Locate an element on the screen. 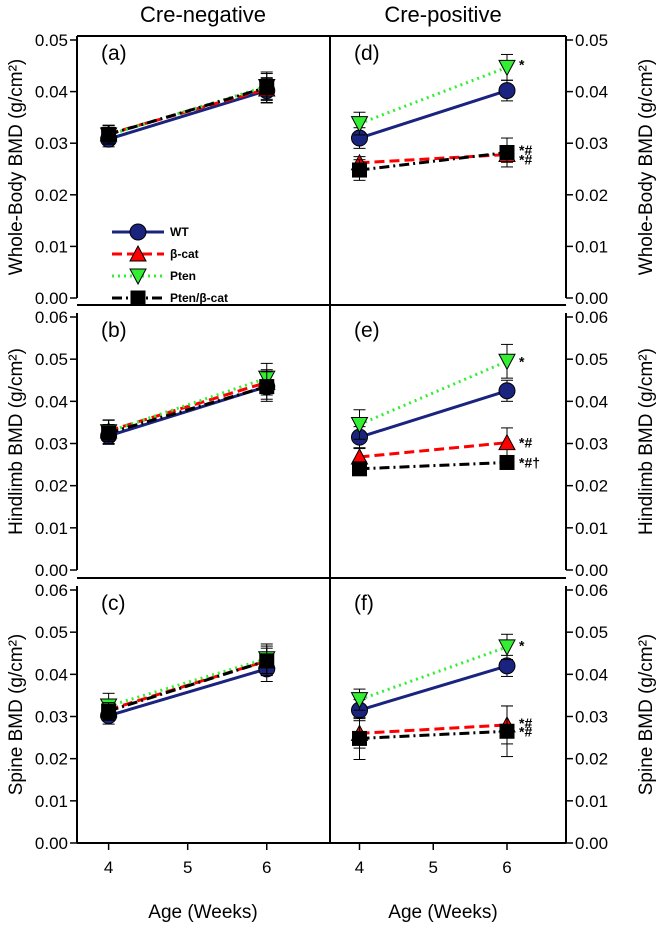 Image resolution: width=667 pixels, height=926 pixels. panel-label: (e) is located at coordinates (367, 330).